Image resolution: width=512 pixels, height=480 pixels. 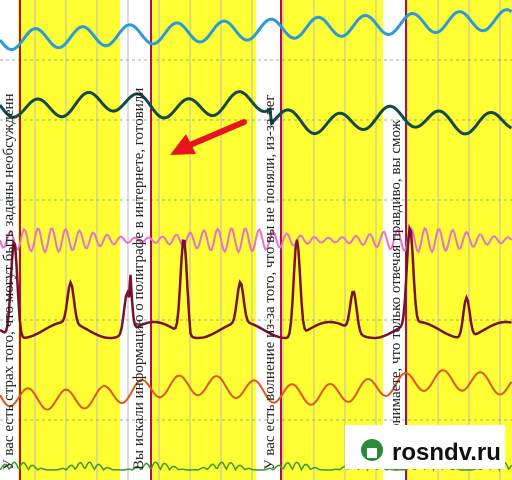 I want to click on arrow-head, so click(x=183, y=144).